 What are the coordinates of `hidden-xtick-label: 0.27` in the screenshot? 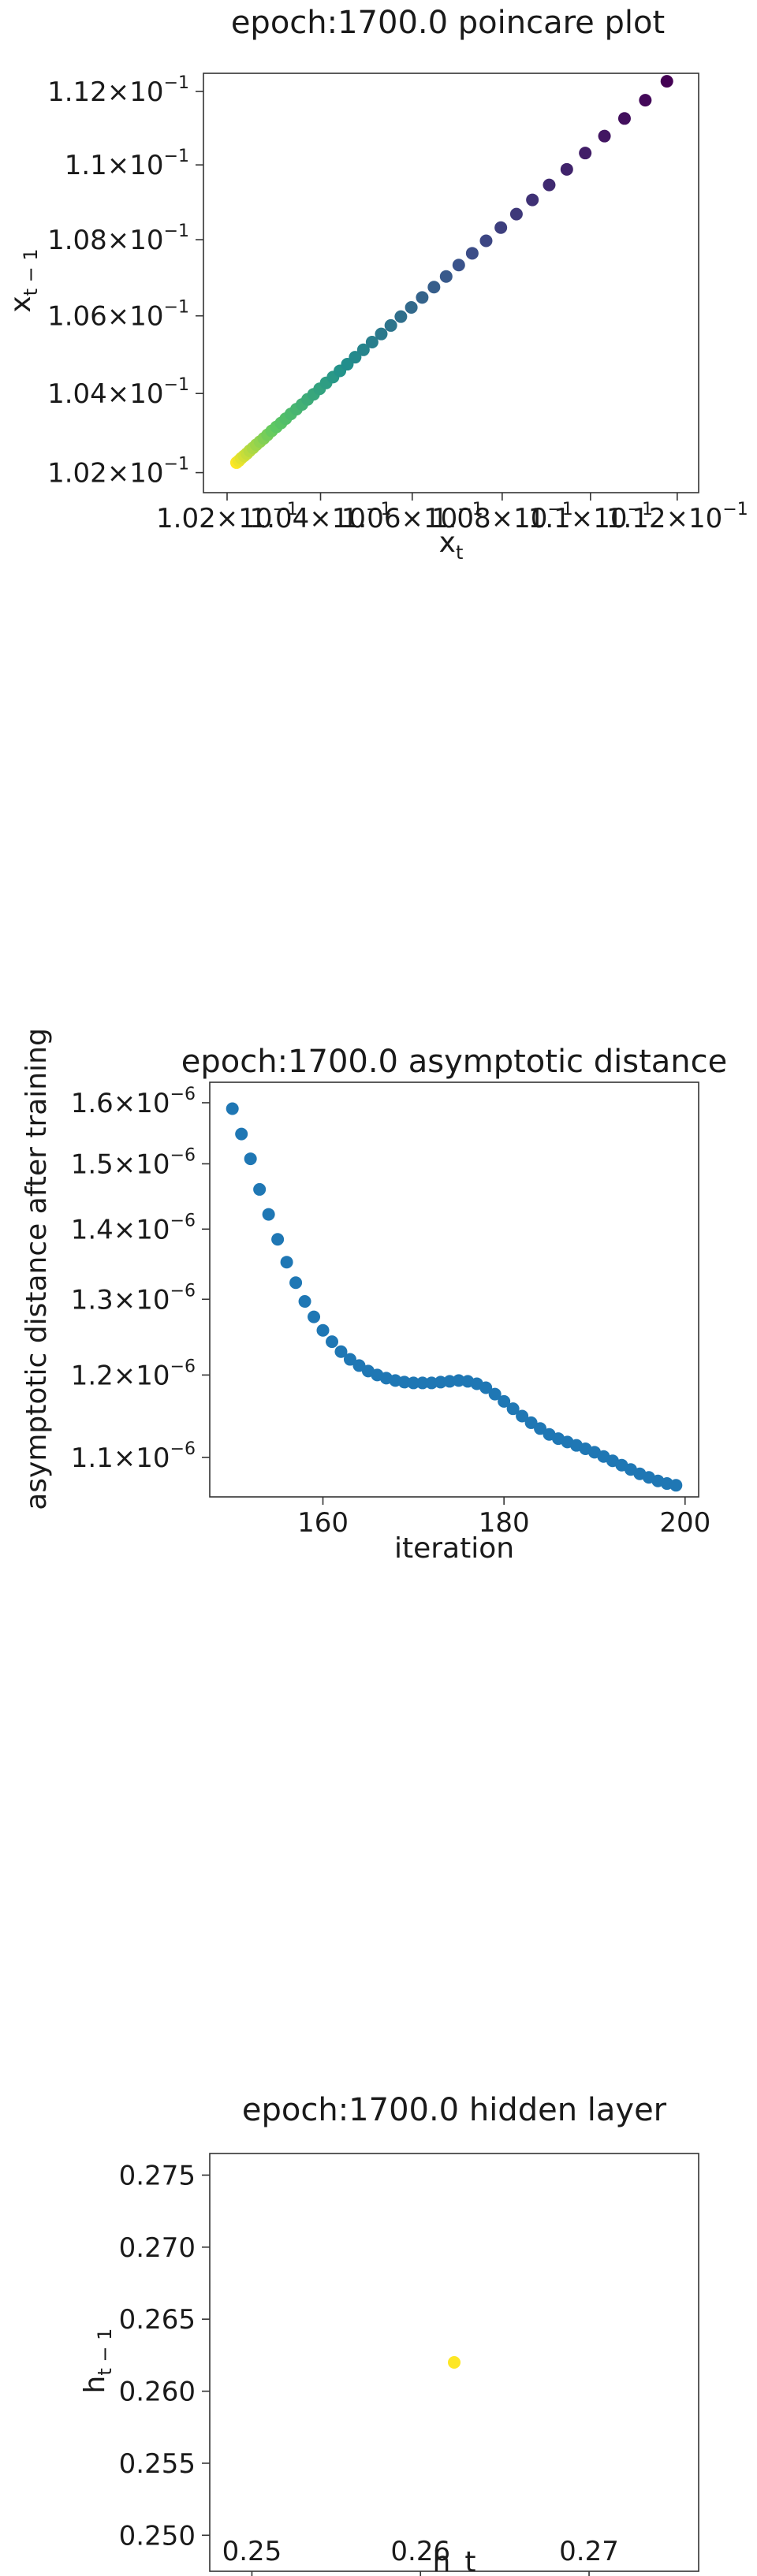 It's located at (589, 2551).